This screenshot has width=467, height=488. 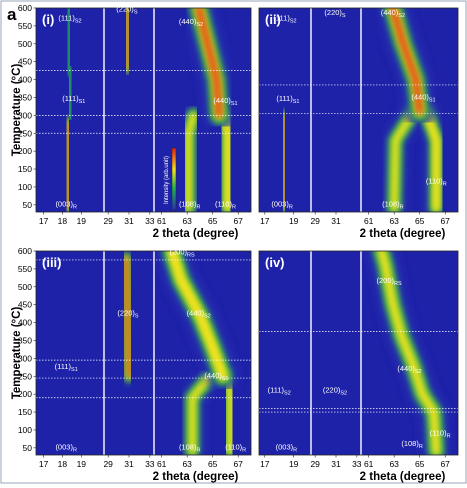 What do you see at coordinates (170, 179) in the screenshot?
I see `colorbar: Intensity (arb.unit)` at bounding box center [170, 179].